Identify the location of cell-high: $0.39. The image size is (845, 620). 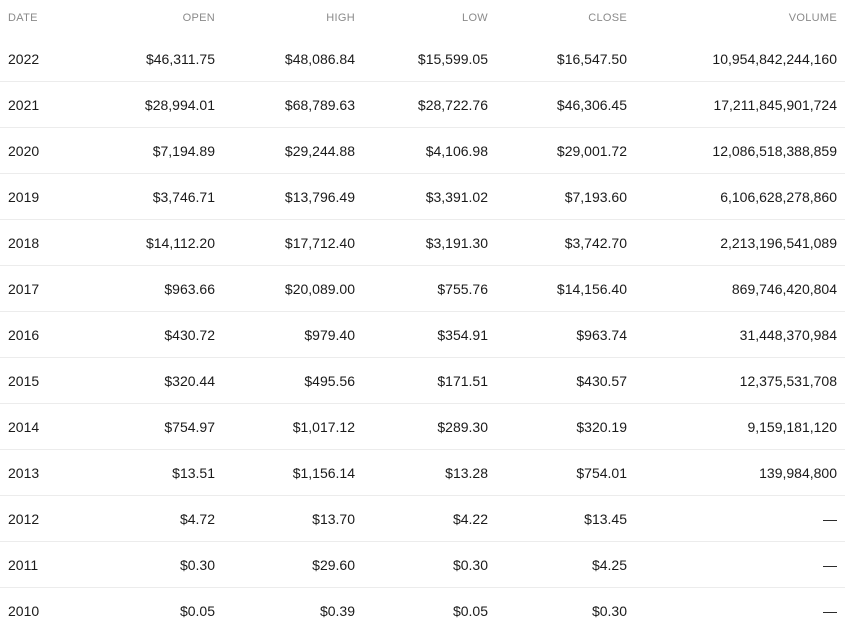
(285, 603).